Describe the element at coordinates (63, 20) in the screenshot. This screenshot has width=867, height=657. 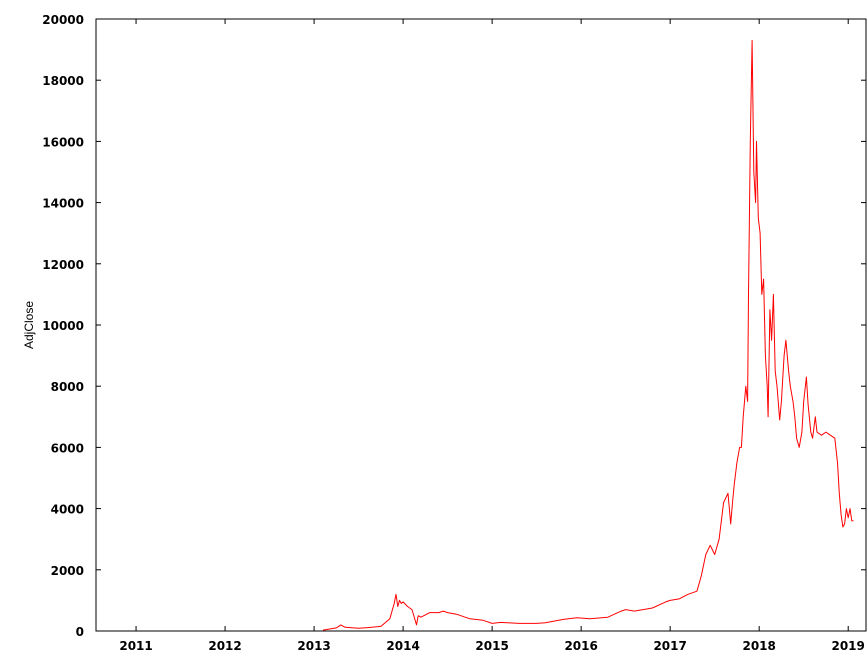
I see `y-tick-label: 20000` at that location.